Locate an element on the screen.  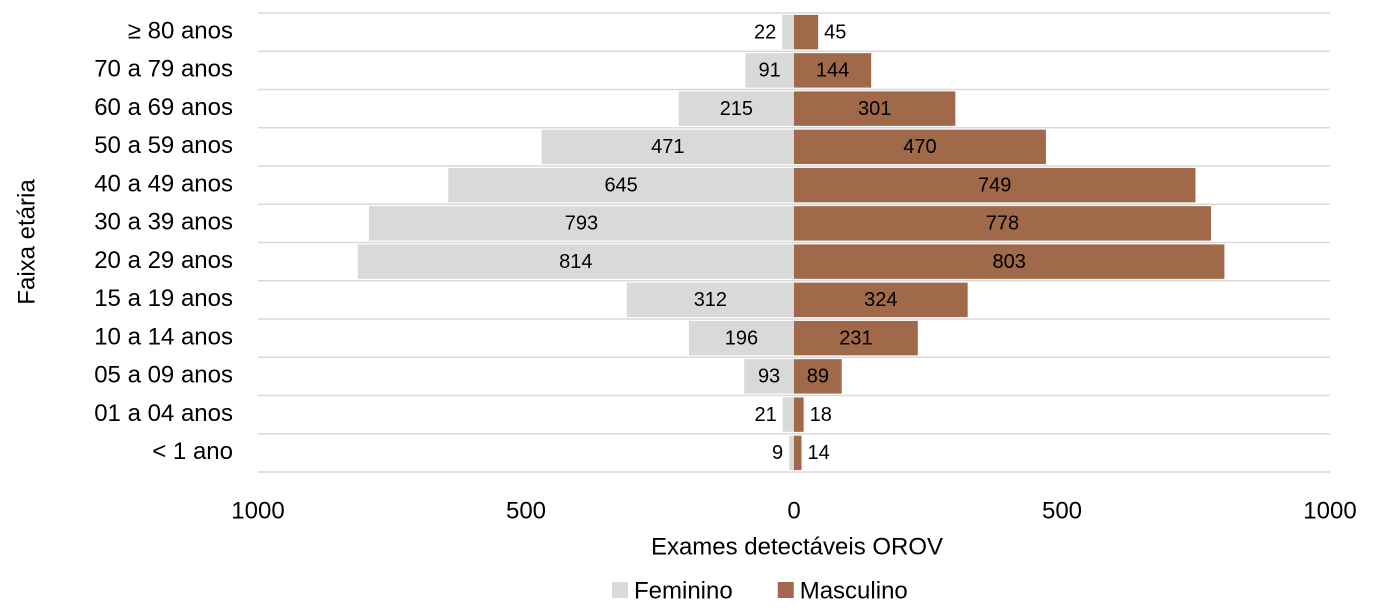
value-label: 324 is located at coordinates (880, 300).